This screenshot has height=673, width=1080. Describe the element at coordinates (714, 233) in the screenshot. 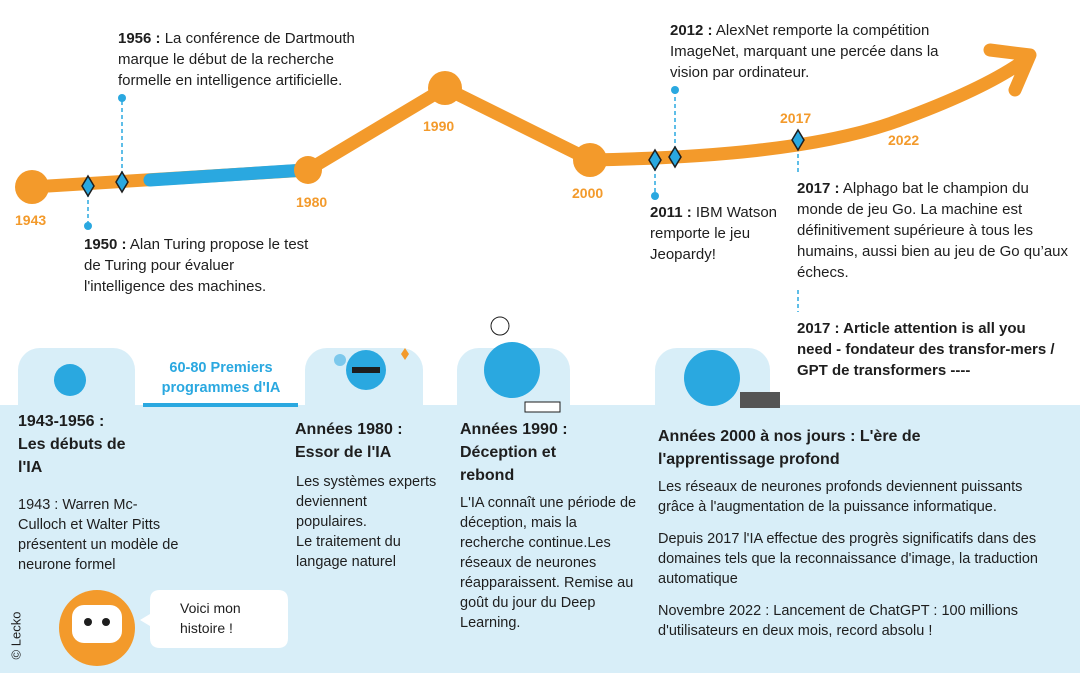

I see `event-text: IBM Watson remporte le jeu Jeopardy!` at that location.